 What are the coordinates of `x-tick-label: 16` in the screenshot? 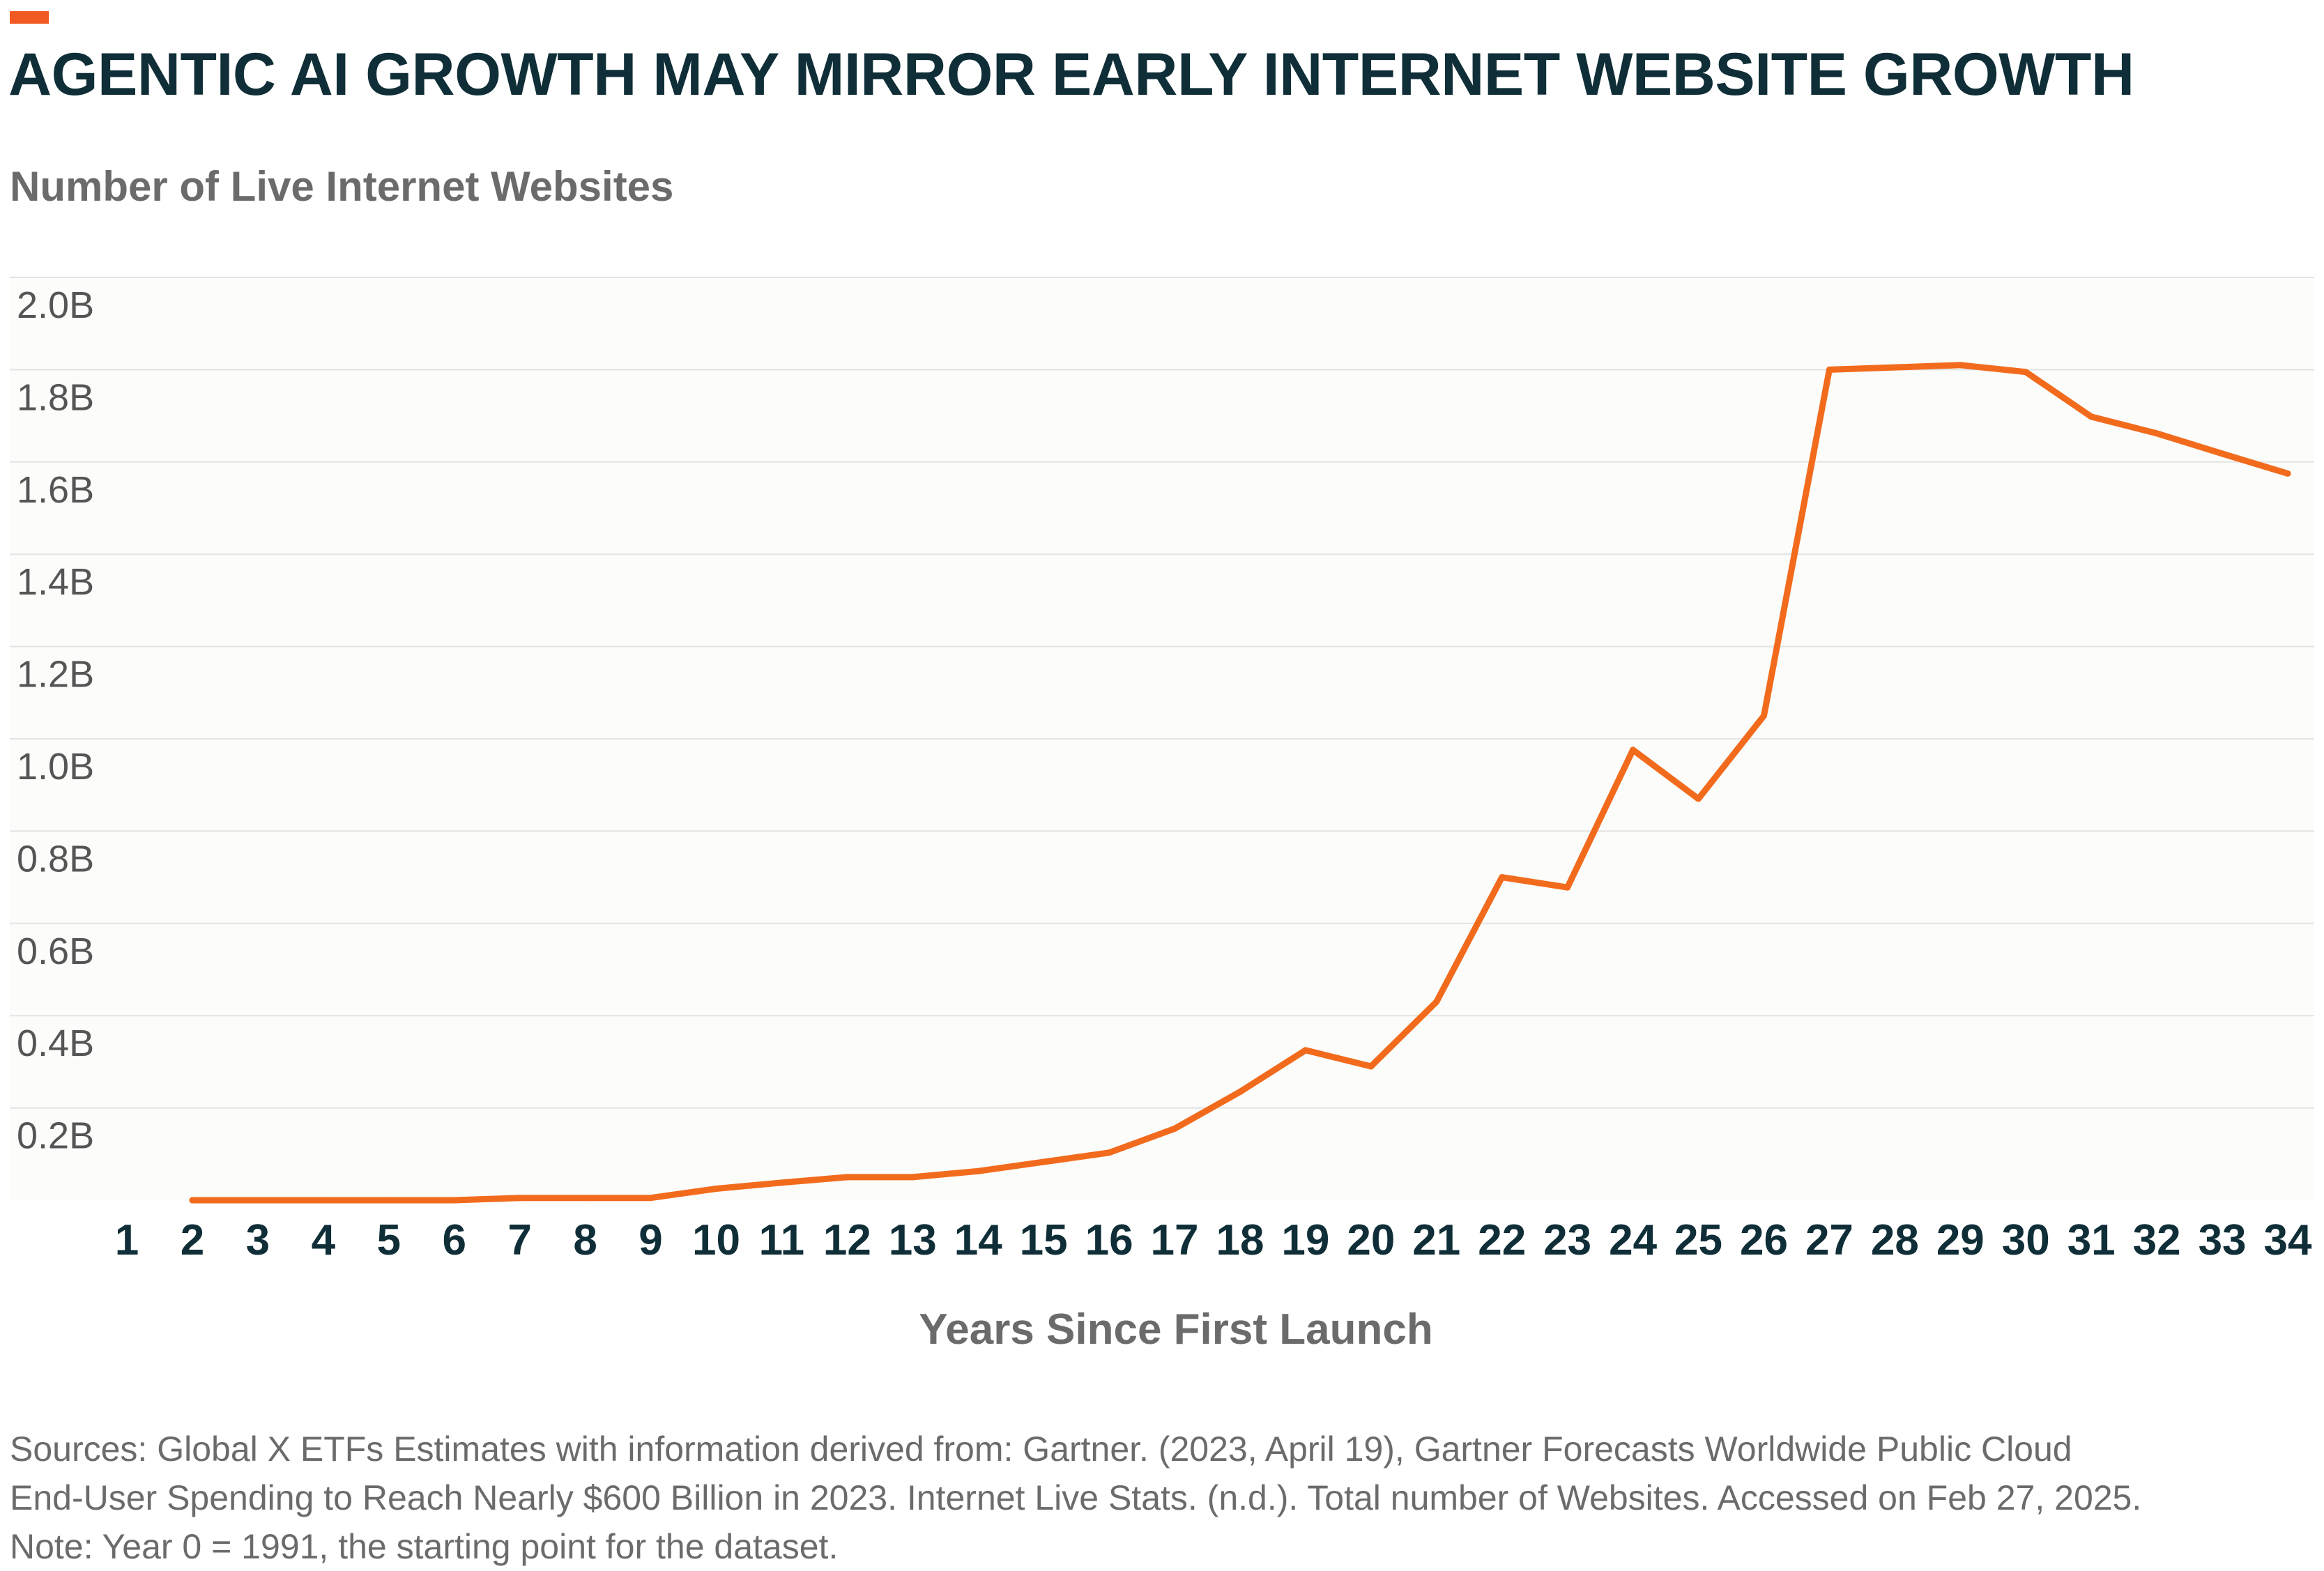 It's located at (1109, 1240).